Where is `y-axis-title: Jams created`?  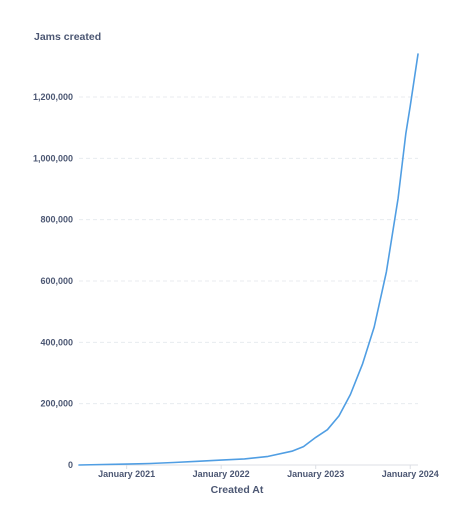
y-axis-title: Jams created is located at coordinates (68, 37).